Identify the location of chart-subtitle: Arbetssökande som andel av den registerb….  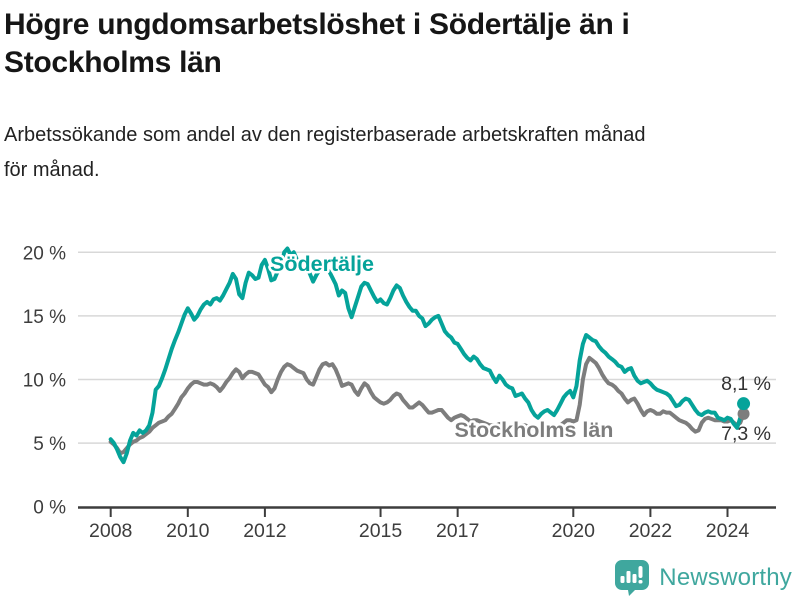
(398, 153).